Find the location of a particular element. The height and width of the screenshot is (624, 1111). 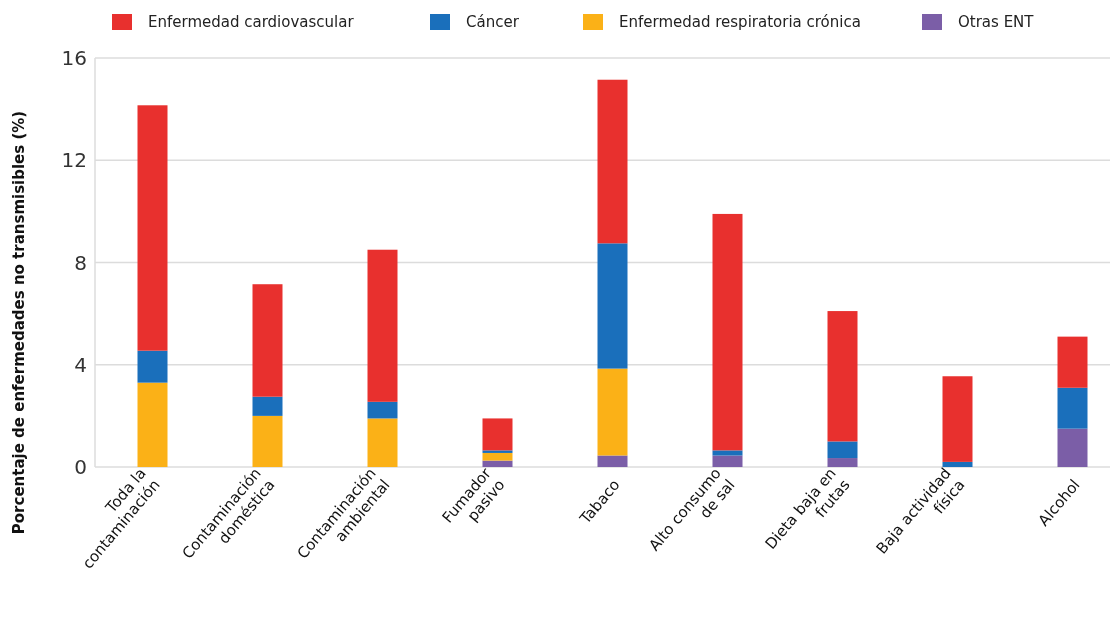

y-tick-label: 0 is located at coordinates (80, 467).